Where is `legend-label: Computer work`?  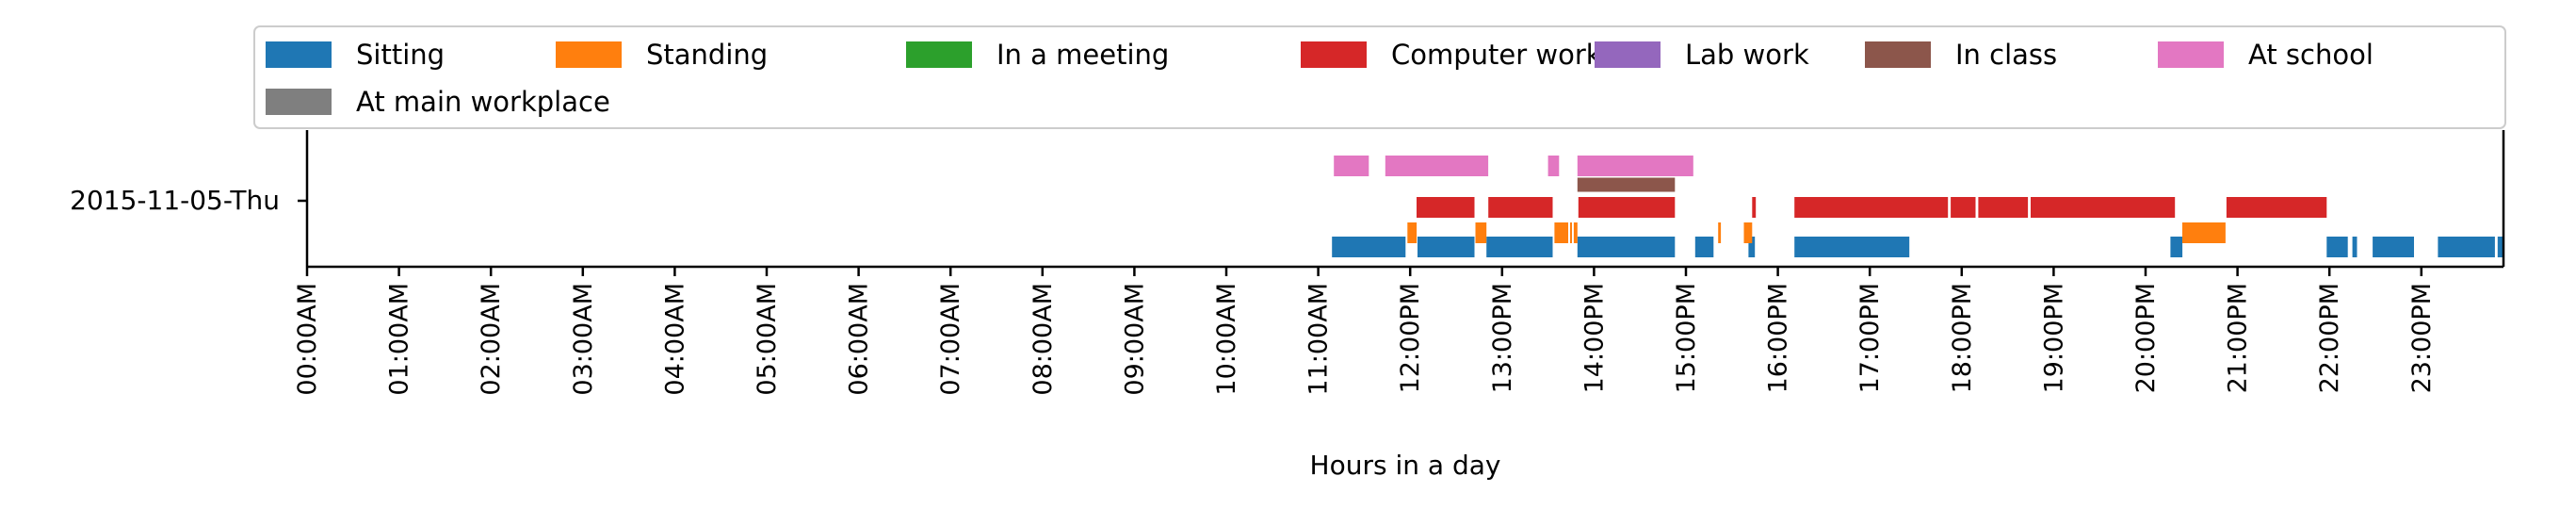 legend-label: Computer work is located at coordinates (1496, 55).